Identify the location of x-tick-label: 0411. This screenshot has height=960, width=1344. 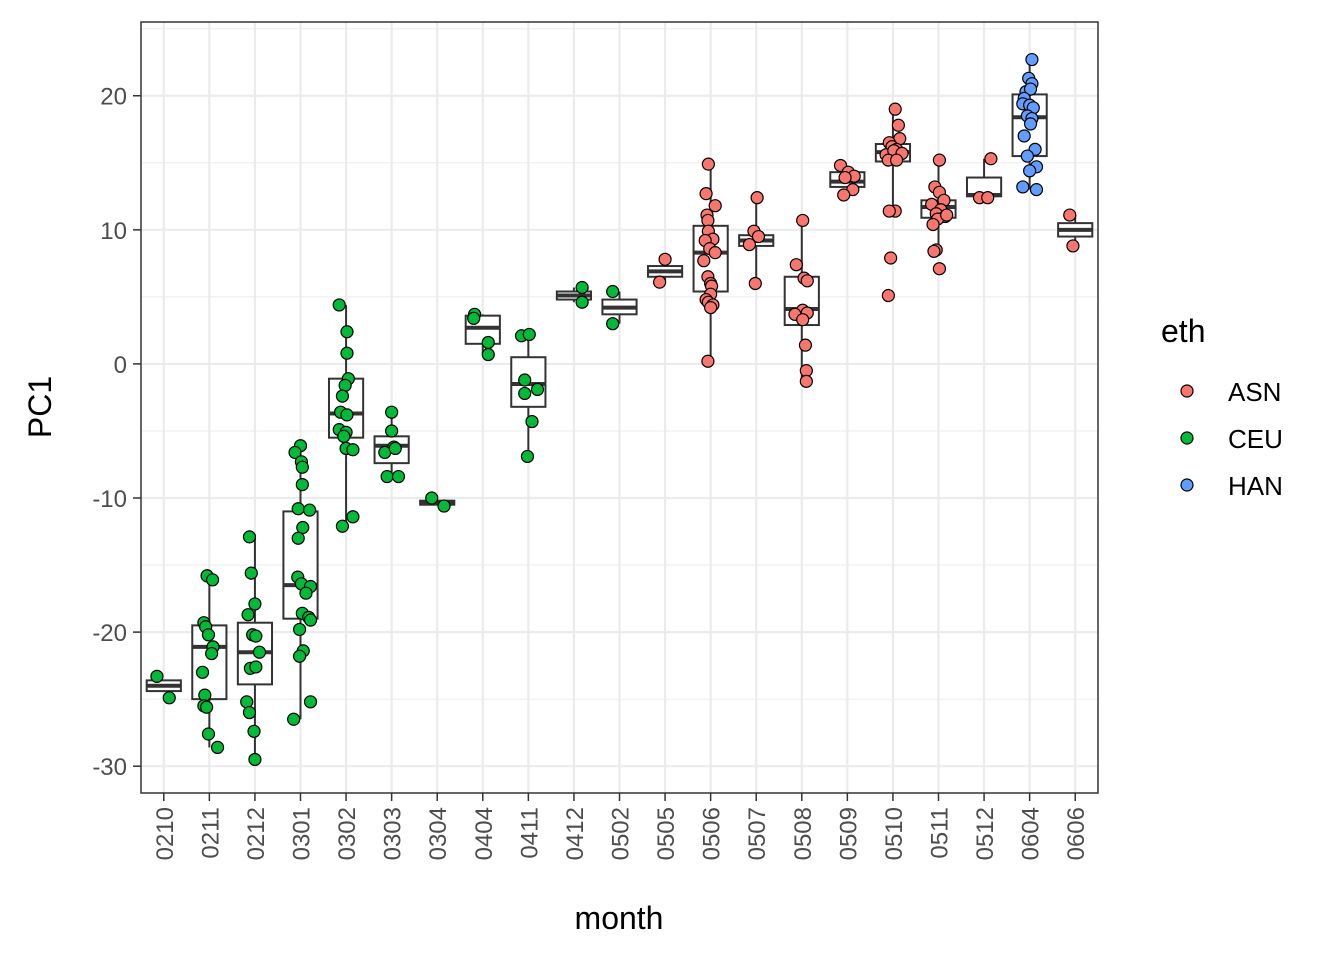
(529, 833).